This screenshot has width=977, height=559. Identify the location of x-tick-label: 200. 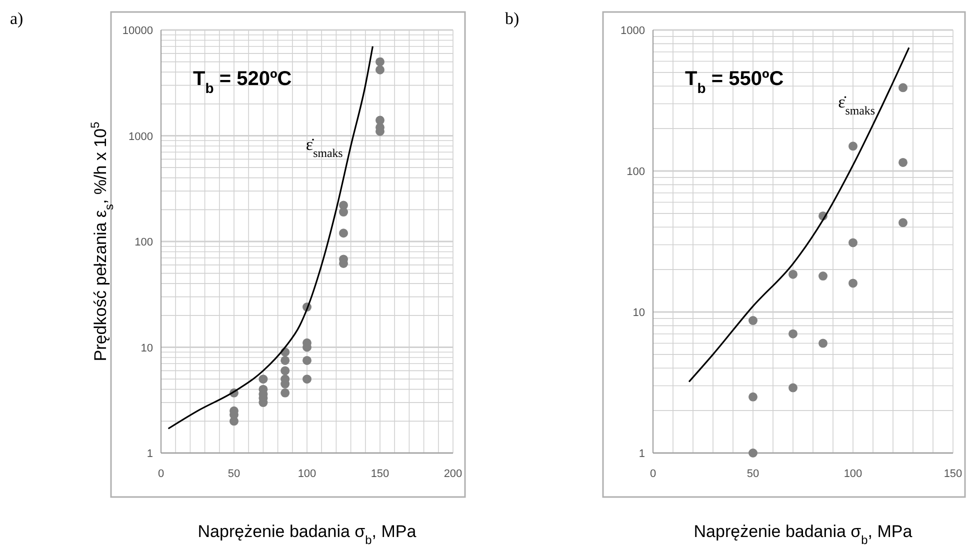
(453, 474).